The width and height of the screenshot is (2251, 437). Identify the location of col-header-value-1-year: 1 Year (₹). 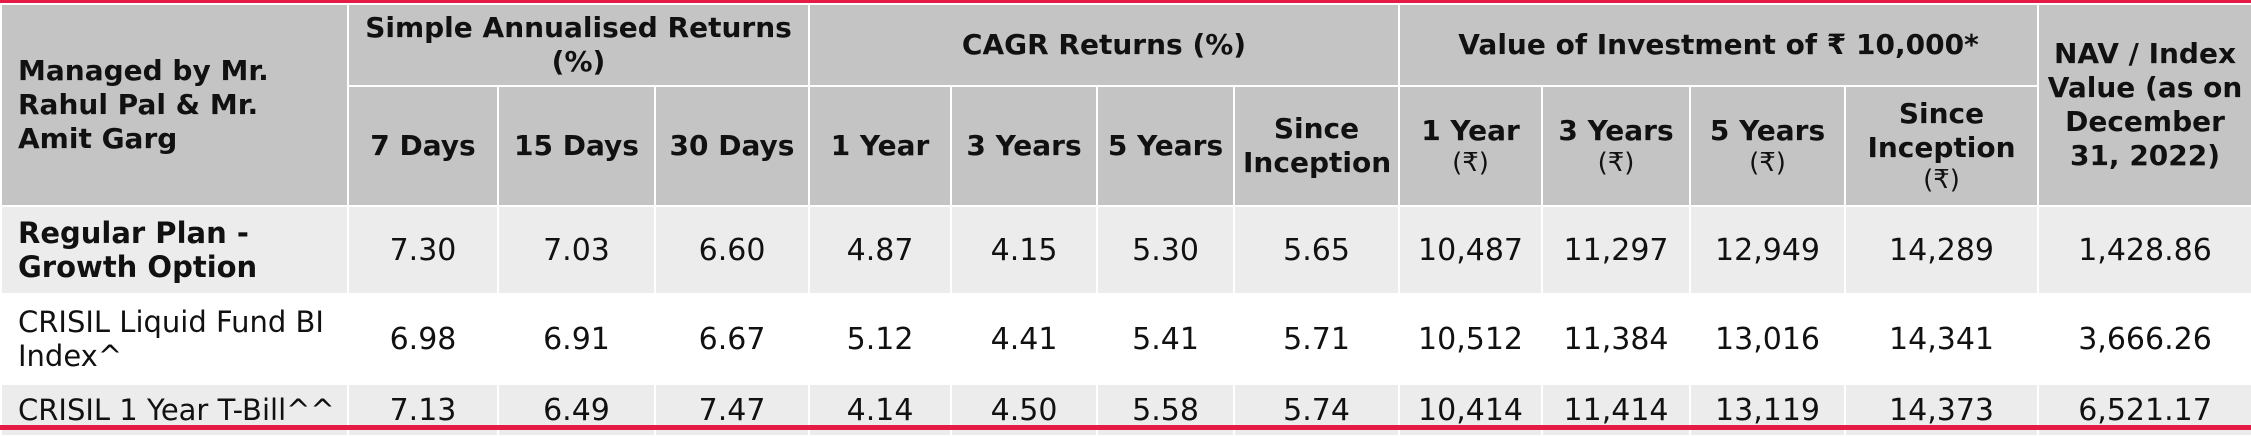
(1471, 146).